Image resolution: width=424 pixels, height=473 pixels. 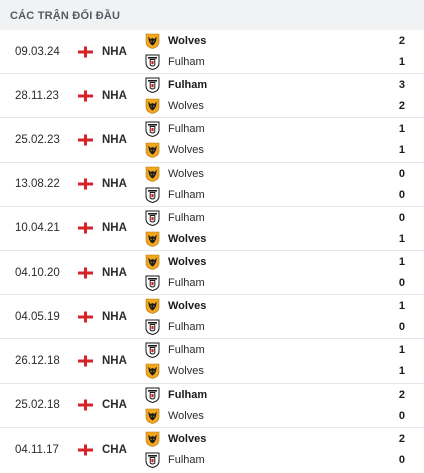 What do you see at coordinates (280, 62) in the screenshot?
I see `team-row-2: Fulham 1` at bounding box center [280, 62].